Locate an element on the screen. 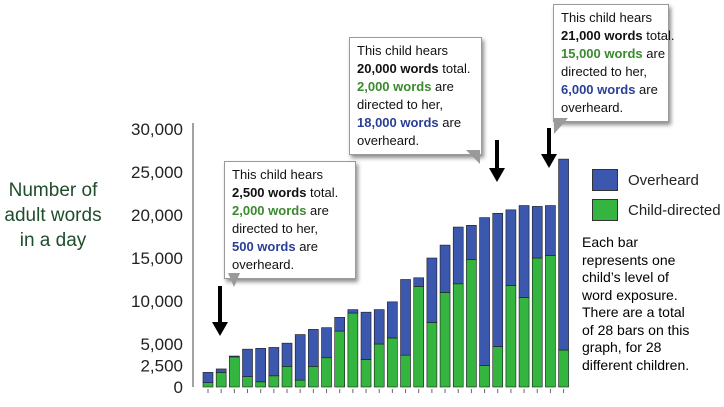 The image size is (724, 407). y-tick-label: 25,000 is located at coordinates (157, 172).